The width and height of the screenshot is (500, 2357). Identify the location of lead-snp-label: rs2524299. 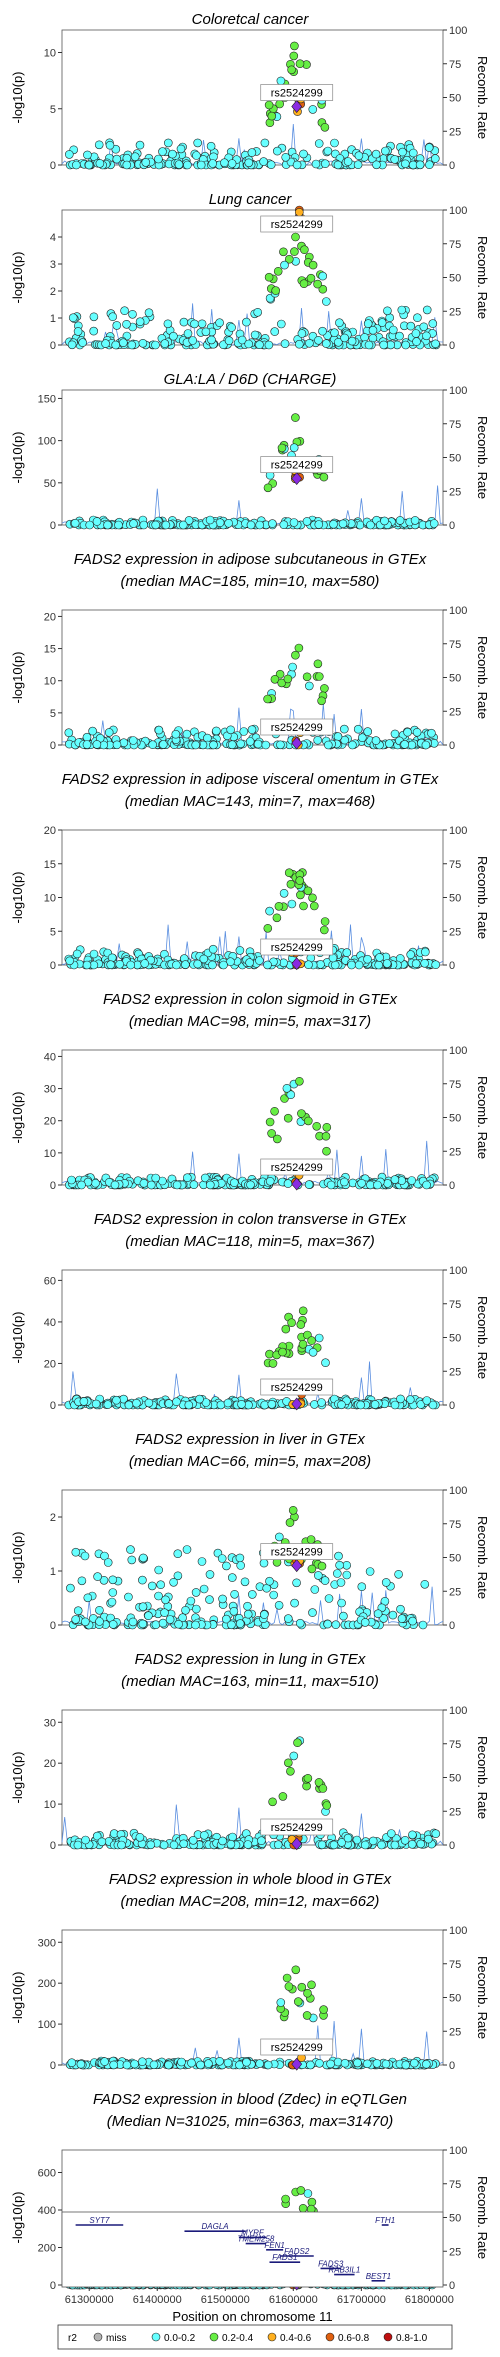
(297, 1553).